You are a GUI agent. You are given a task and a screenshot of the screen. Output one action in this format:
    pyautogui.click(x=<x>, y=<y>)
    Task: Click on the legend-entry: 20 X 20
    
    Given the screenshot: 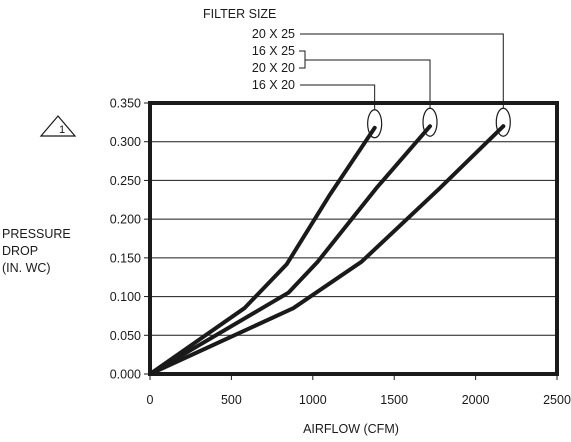 What is the action you would take?
    pyautogui.click(x=273, y=68)
    